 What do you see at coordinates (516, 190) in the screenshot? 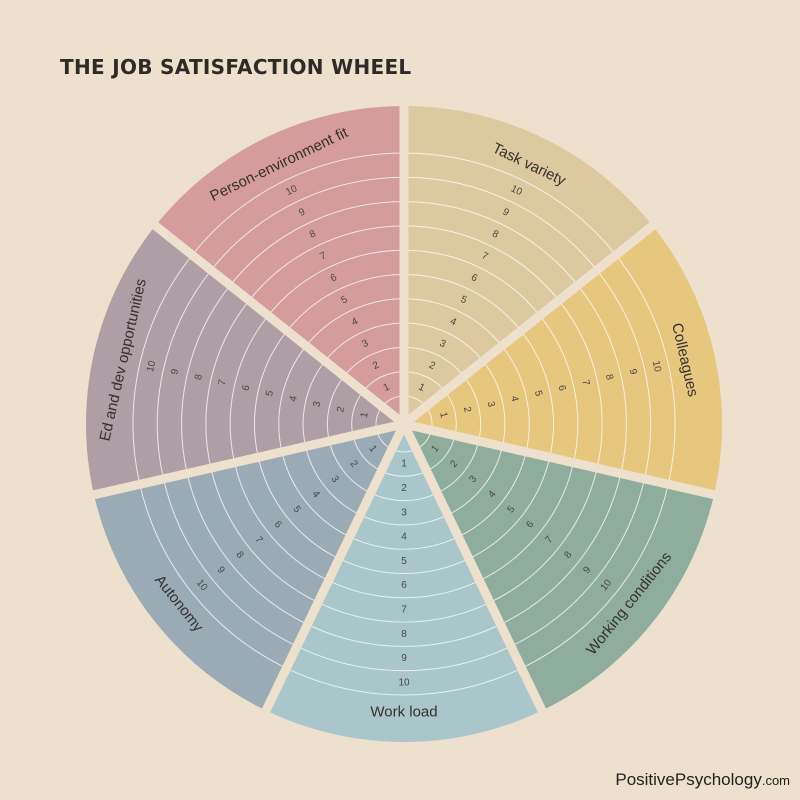
I see `scale-number: 10` at bounding box center [516, 190].